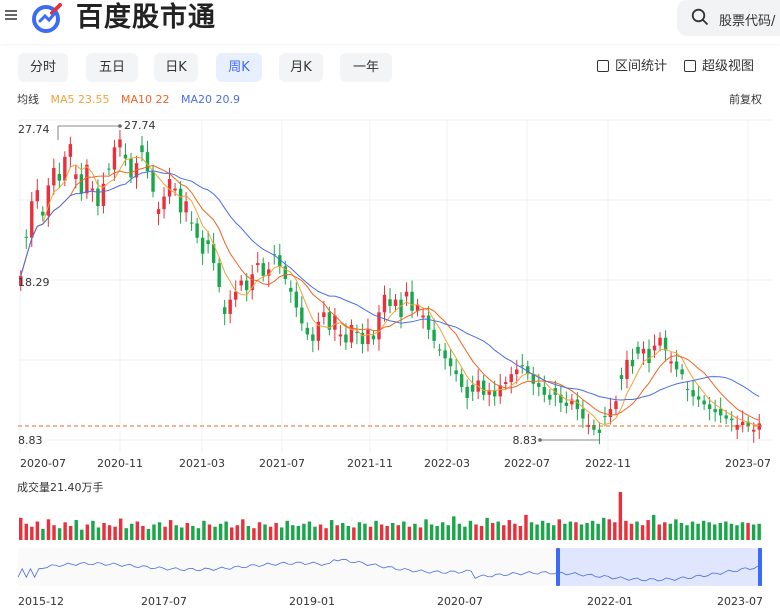 Image resolution: width=780 pixels, height=611 pixels. Describe the element at coordinates (747, 21) in the screenshot. I see `search-input: 股票代码/` at that location.